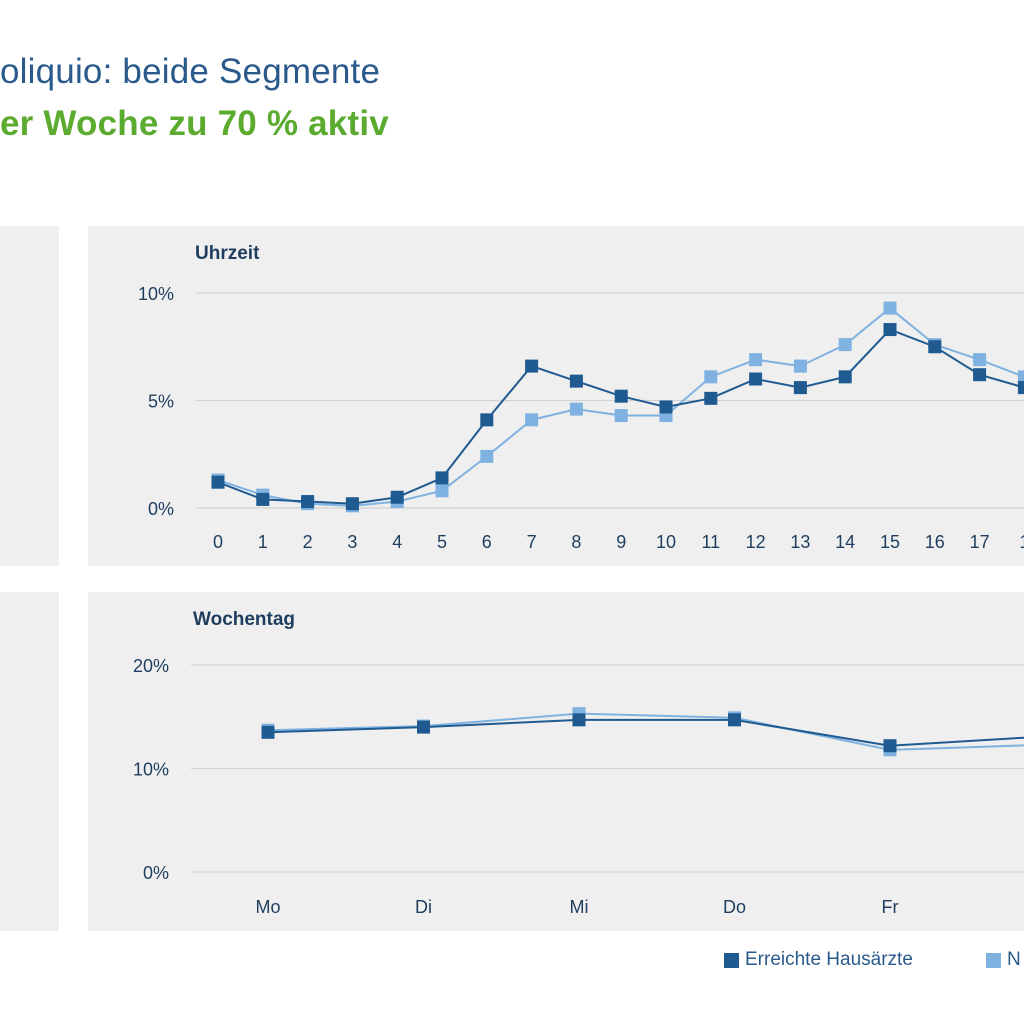 This screenshot has width=1024, height=1024. What do you see at coordinates (756, 542) in the screenshot?
I see `hour-x-tick-label: 12` at bounding box center [756, 542].